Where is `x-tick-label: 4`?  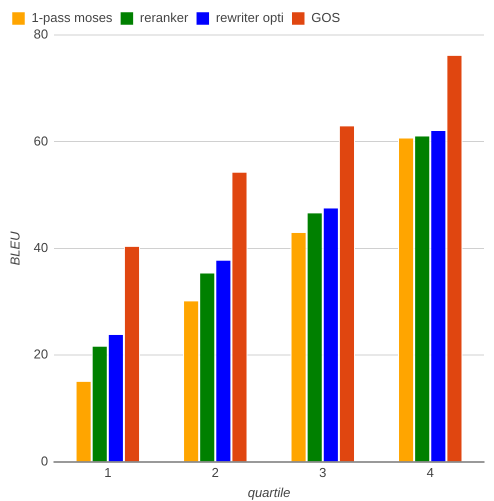
x-tick-label: 4 is located at coordinates (430, 472).